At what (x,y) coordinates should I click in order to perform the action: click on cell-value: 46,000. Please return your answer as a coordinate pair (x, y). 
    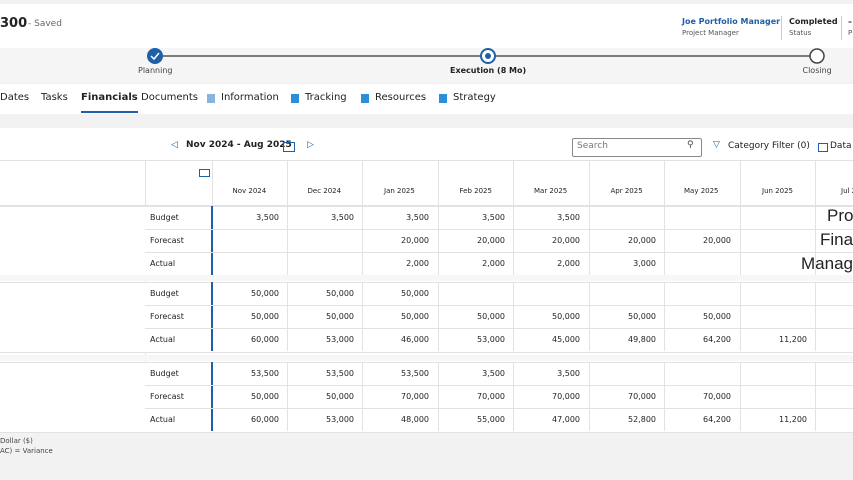
    Looking at the image, I should click on (415, 339).